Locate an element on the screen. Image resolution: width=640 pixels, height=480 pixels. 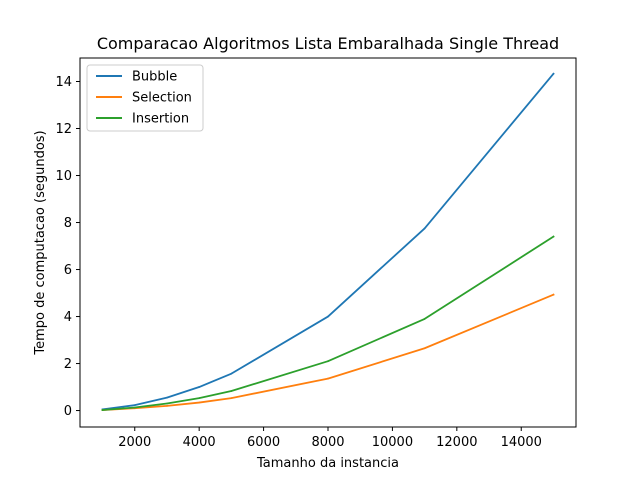
y-tick-label: 4 is located at coordinates (68, 317).